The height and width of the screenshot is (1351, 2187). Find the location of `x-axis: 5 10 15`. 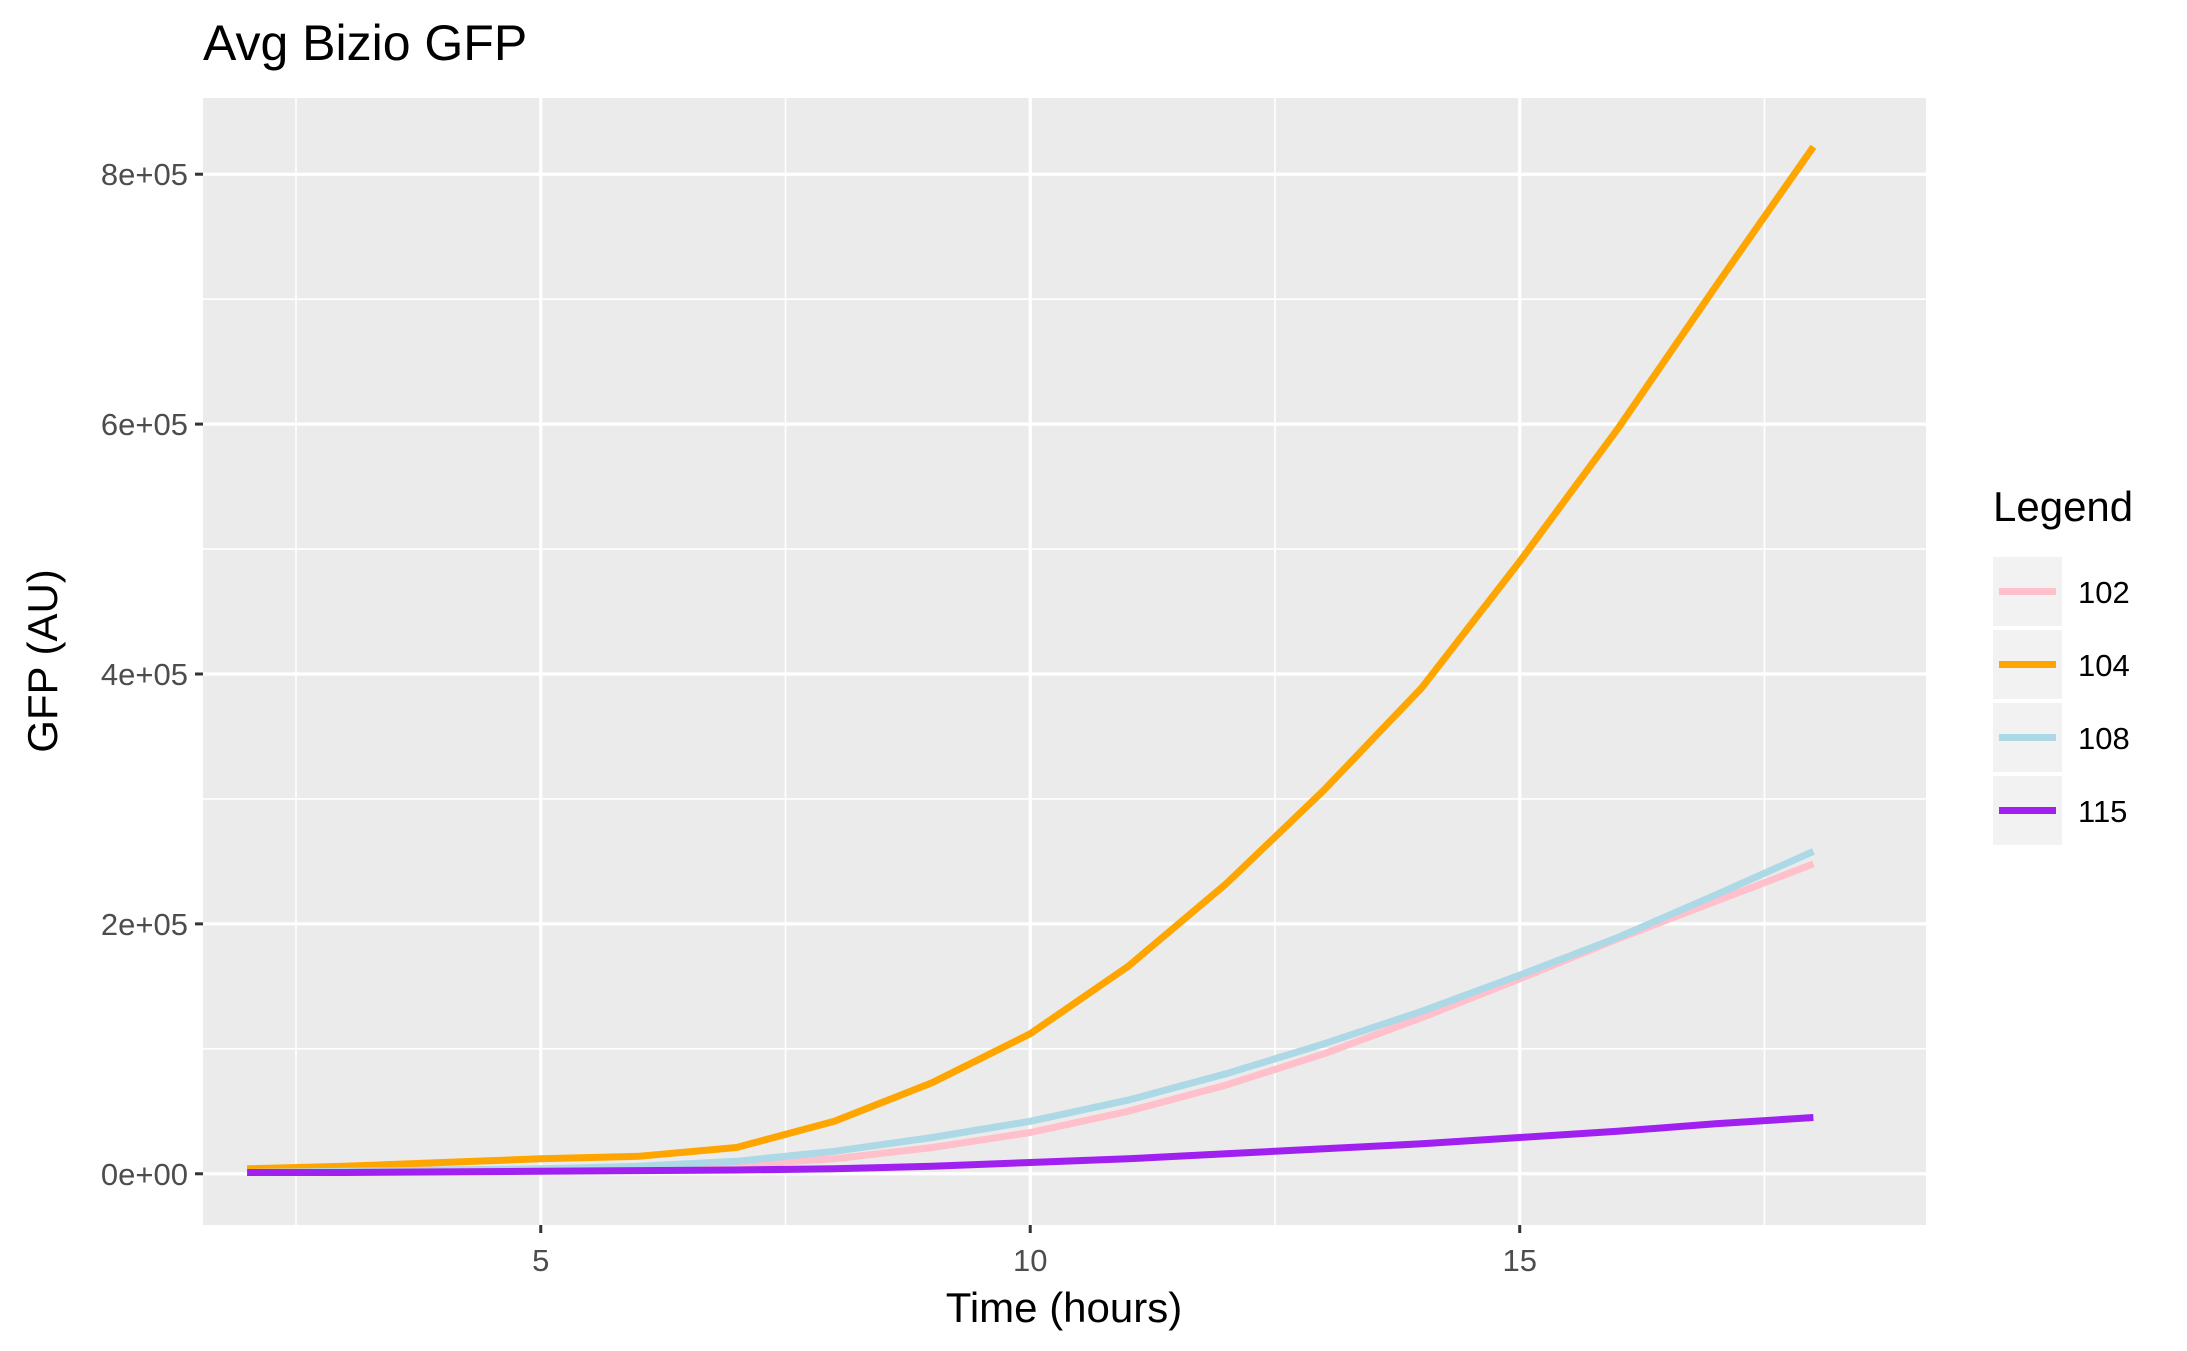

x-axis: 5 10 15 is located at coordinates (1034, 1251).